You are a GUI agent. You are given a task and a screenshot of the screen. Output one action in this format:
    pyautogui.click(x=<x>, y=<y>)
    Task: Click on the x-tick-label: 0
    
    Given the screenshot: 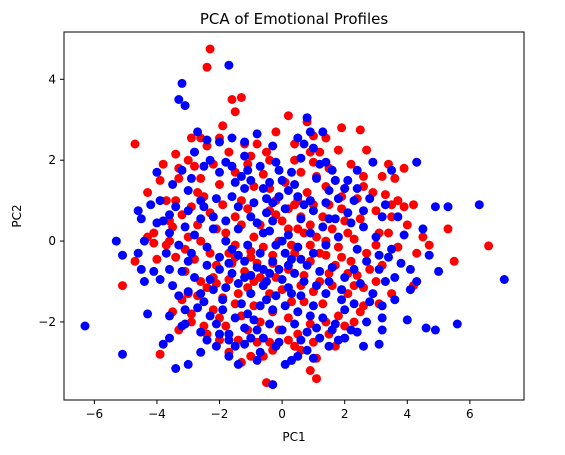 What is the action you would take?
    pyautogui.click(x=282, y=414)
    